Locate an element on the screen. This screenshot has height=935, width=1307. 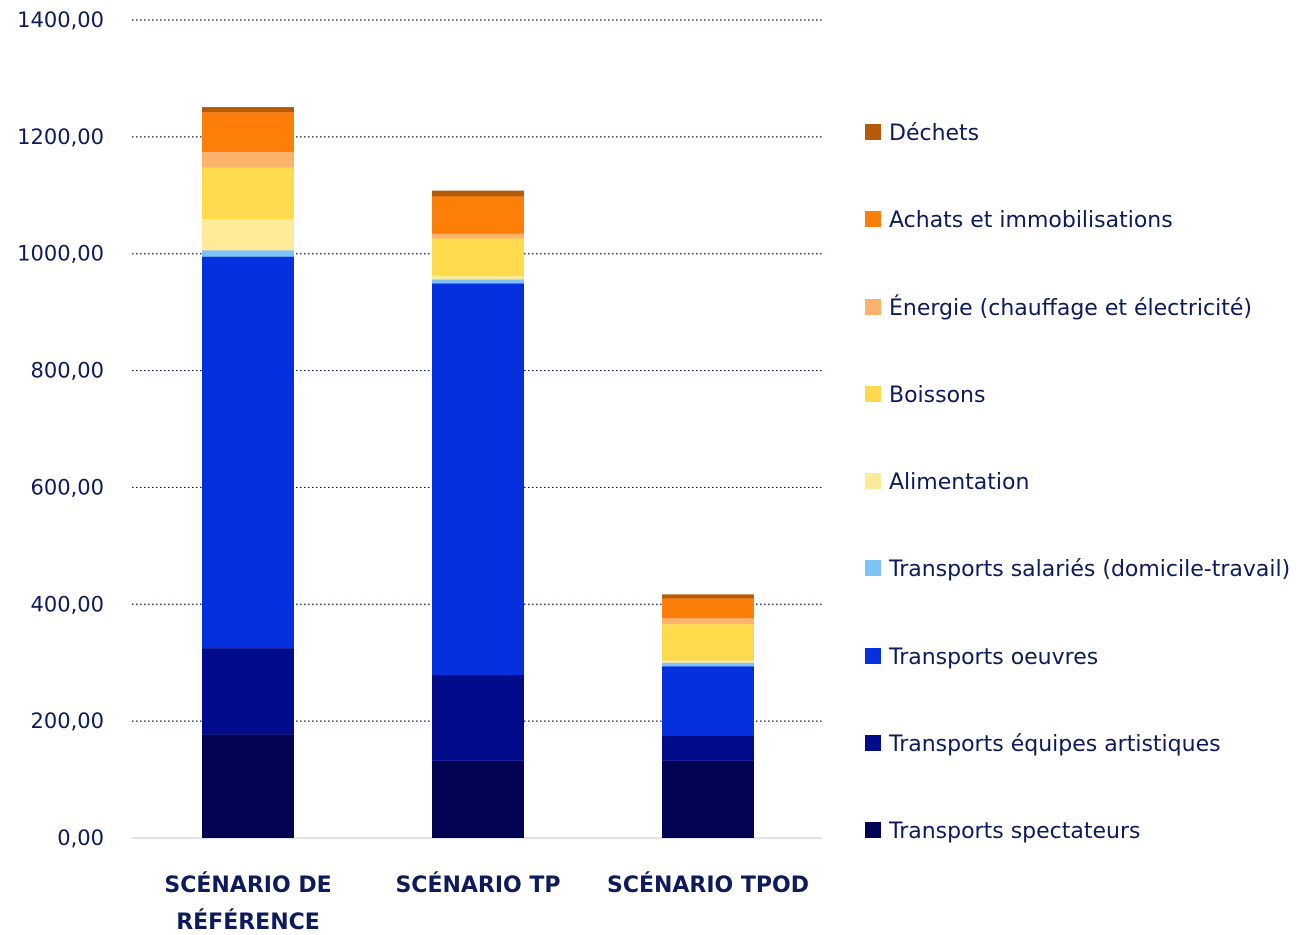
legend-label: Transports salariés (domicile-travail) is located at coordinates (1090, 569).